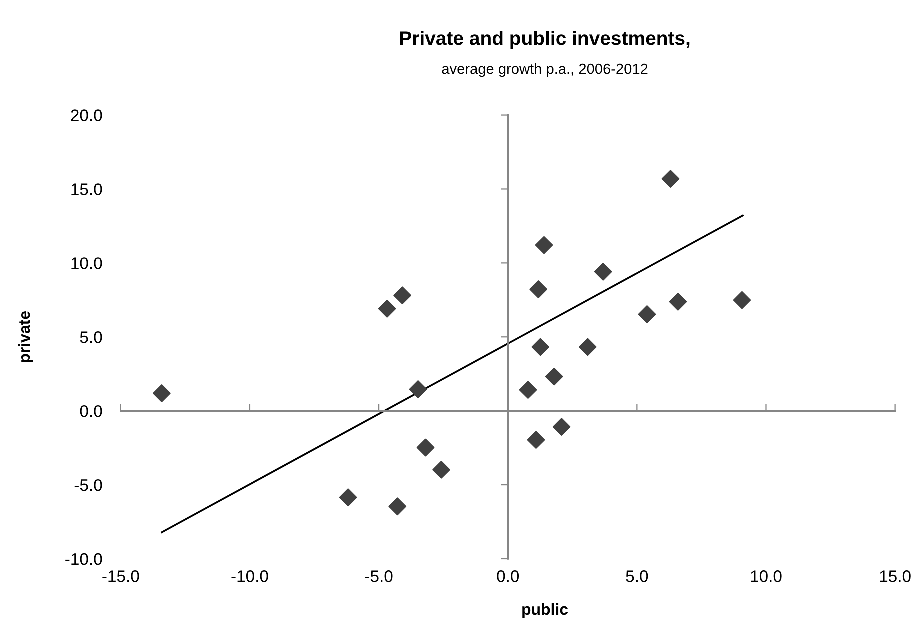 The width and height of the screenshot is (923, 644). I want to click on x-axis-title: public, so click(545, 610).